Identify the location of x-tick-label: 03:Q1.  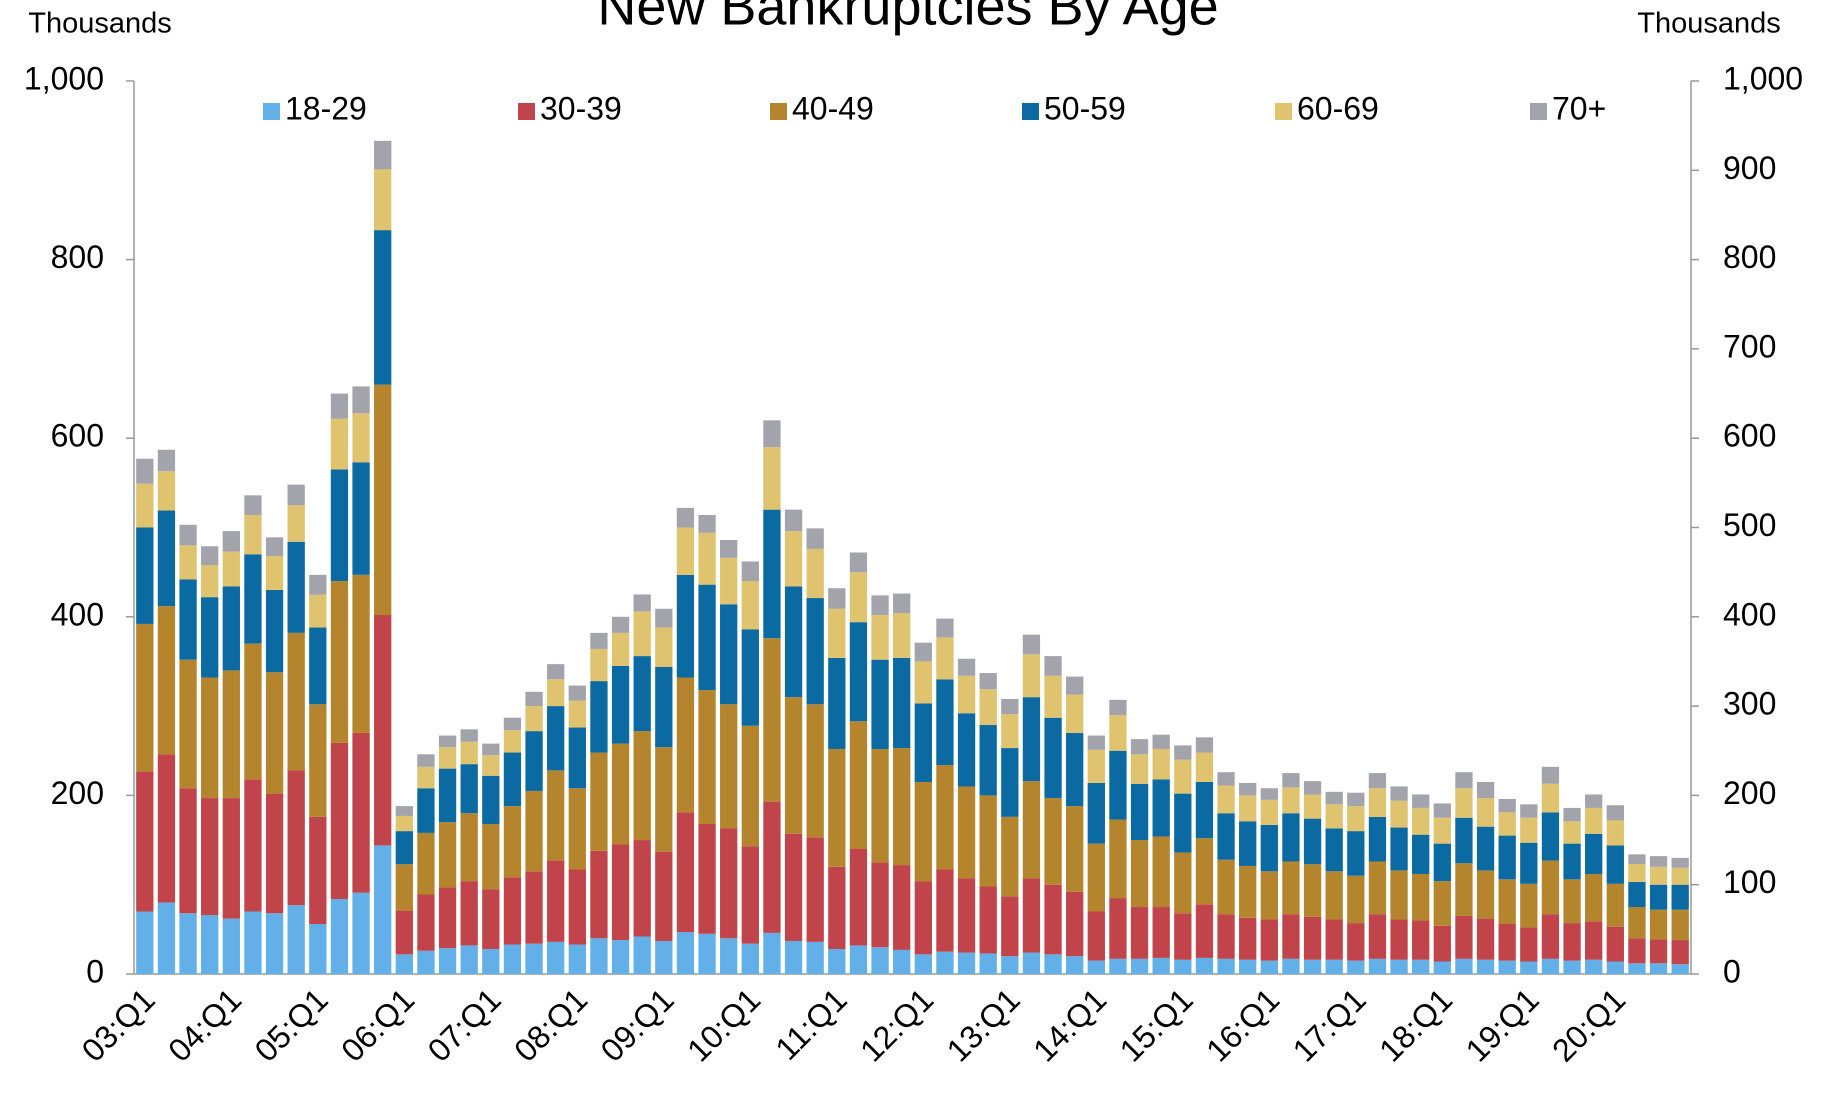
(118, 1024).